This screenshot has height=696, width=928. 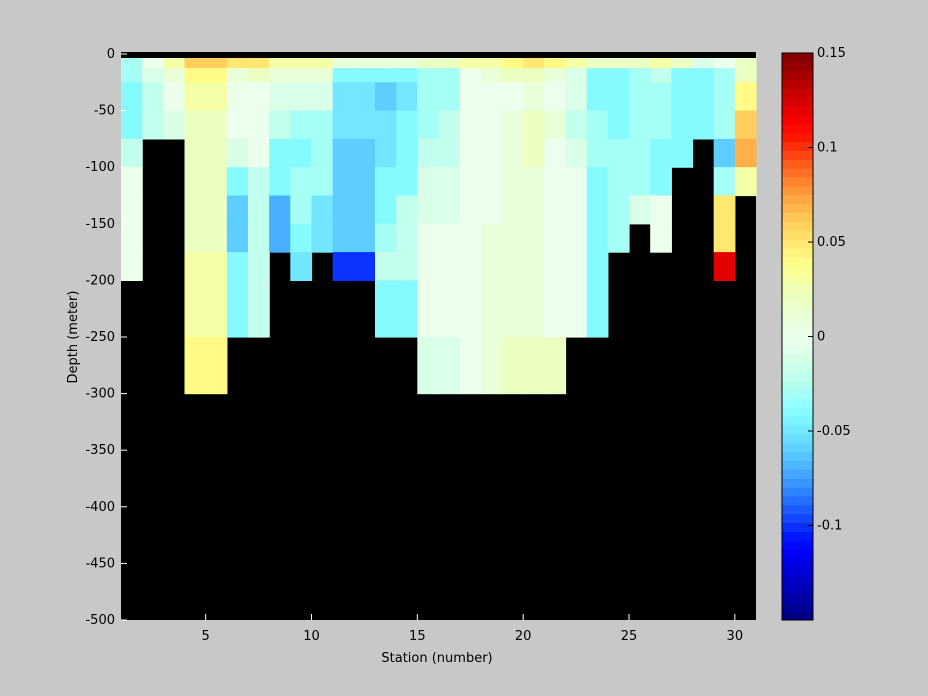 What do you see at coordinates (831, 53) in the screenshot?
I see `colorbar-tick-label: 0.15` at bounding box center [831, 53].